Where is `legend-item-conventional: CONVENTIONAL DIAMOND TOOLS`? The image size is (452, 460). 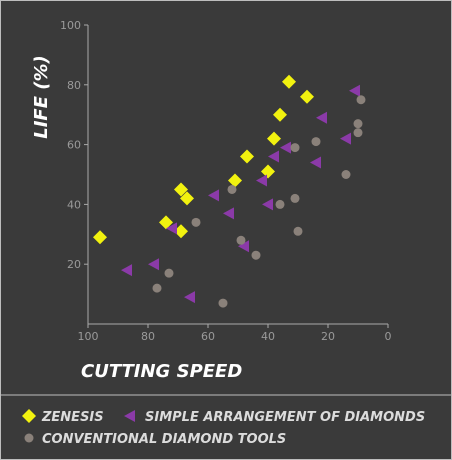 legend-item-conventional: CONVENTIONAL DIAMOND TOOLS is located at coordinates (155, 439).